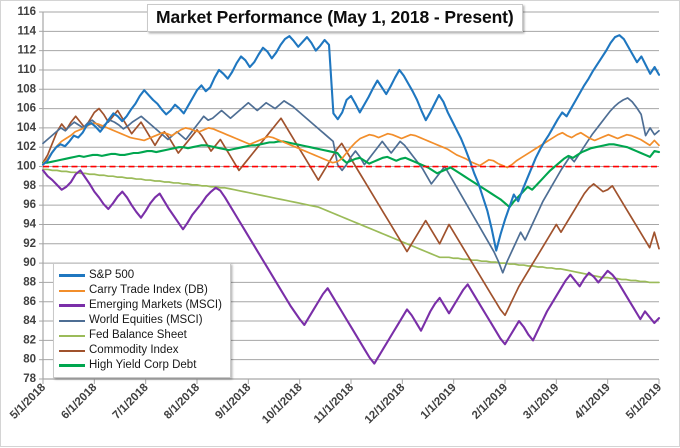 The image size is (680, 448). Describe the element at coordinates (148, 290) in the screenshot. I see `legend-label: Carry Trade Index (DB)` at that location.